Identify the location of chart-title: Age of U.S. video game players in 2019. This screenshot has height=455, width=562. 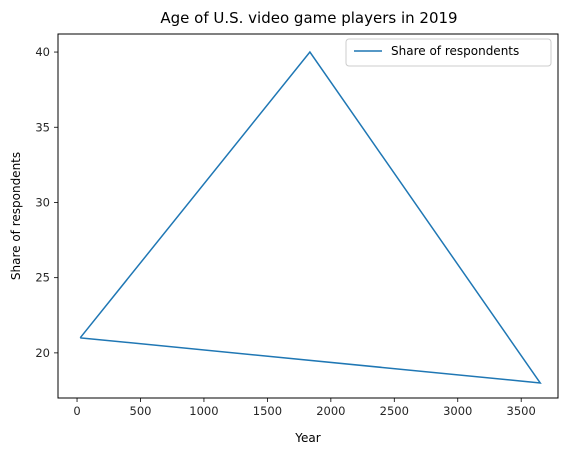
(308, 18).